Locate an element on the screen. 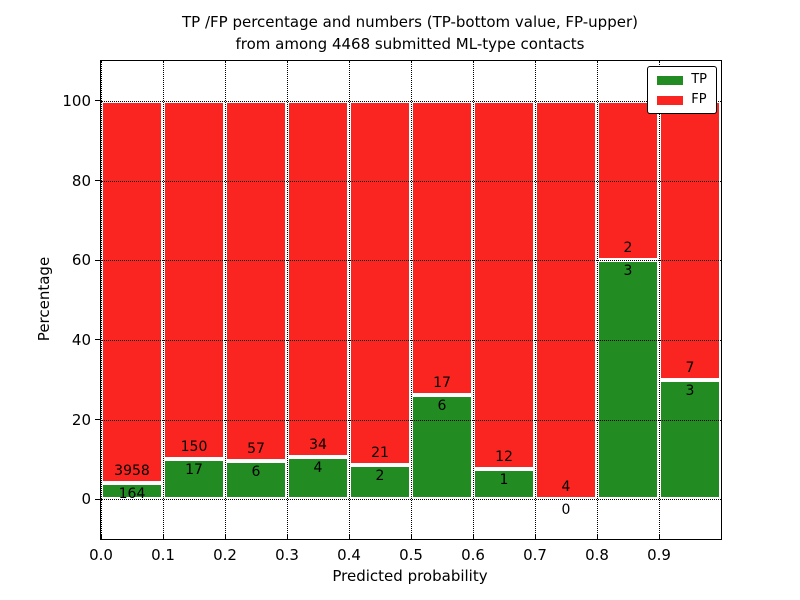 The image size is (800, 600). x-tick-label: 0.7 is located at coordinates (535, 555).